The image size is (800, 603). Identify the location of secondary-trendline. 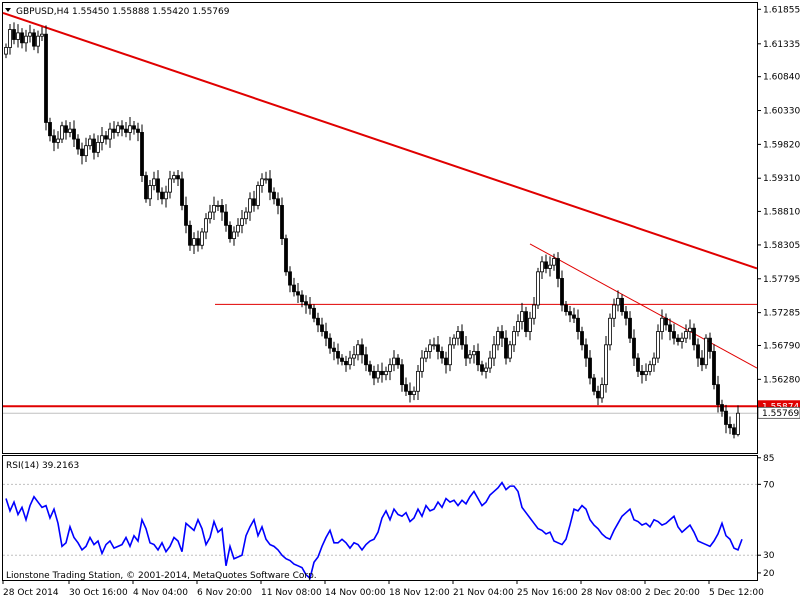
(643, 306).